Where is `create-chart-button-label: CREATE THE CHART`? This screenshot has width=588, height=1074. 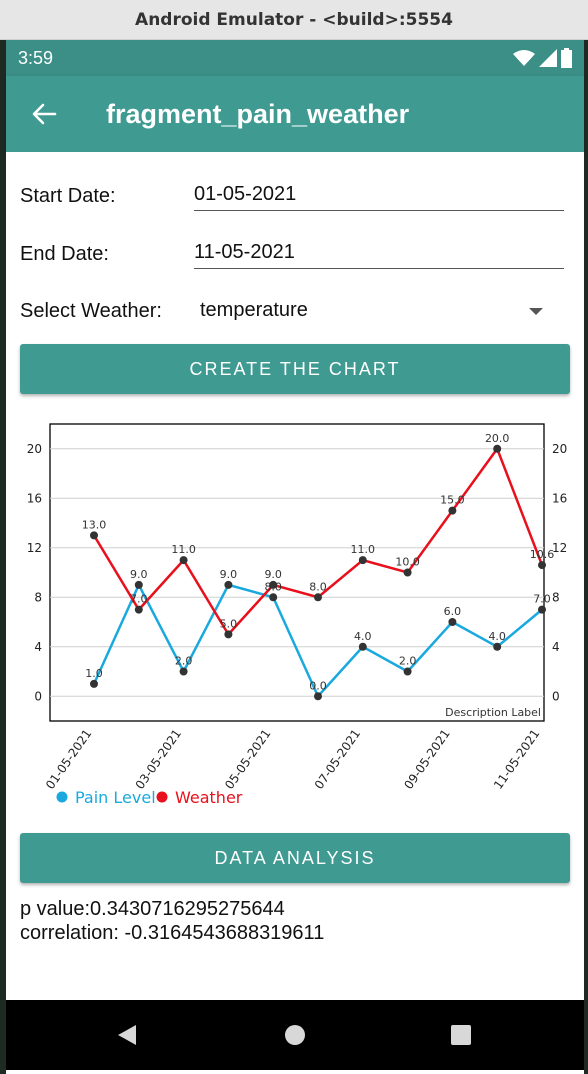 create-chart-button-label: CREATE THE CHART is located at coordinates (295, 368).